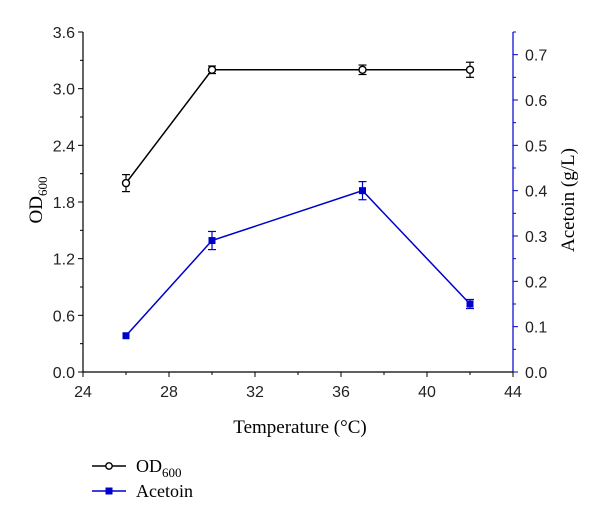 The width and height of the screenshot is (600, 523). What do you see at coordinates (536, 237) in the screenshot?
I see `right-y-tick-label: 0.3` at bounding box center [536, 237].